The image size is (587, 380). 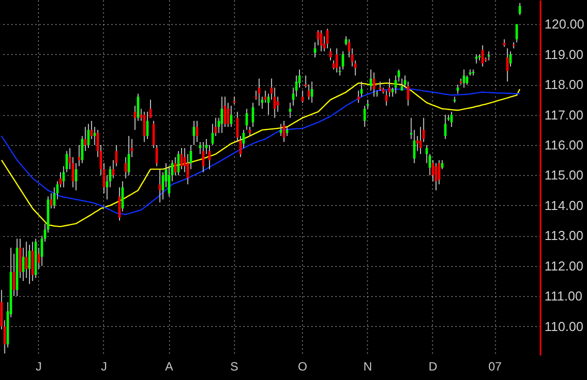 What do you see at coordinates (169, 367) in the screenshot?
I see `x-tick-label: A` at bounding box center [169, 367].